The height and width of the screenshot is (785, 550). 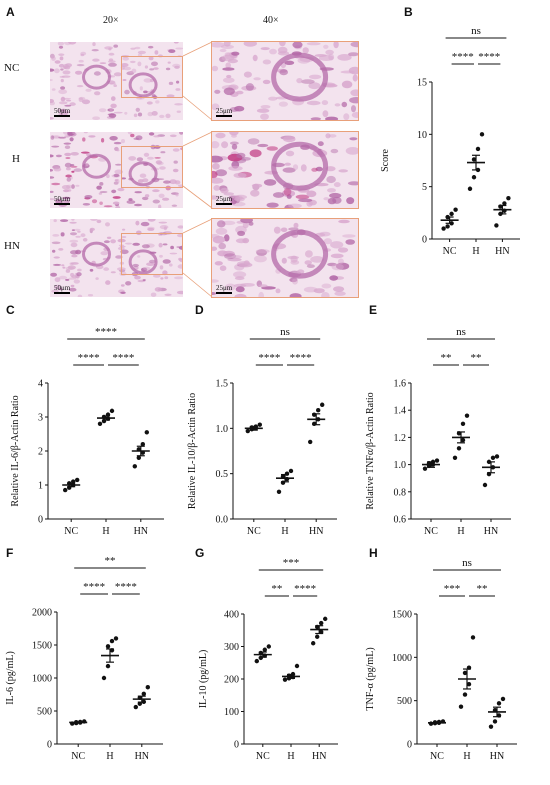 I want to click on micrograph-hn-40x: 25μm, so click(x=285, y=258).